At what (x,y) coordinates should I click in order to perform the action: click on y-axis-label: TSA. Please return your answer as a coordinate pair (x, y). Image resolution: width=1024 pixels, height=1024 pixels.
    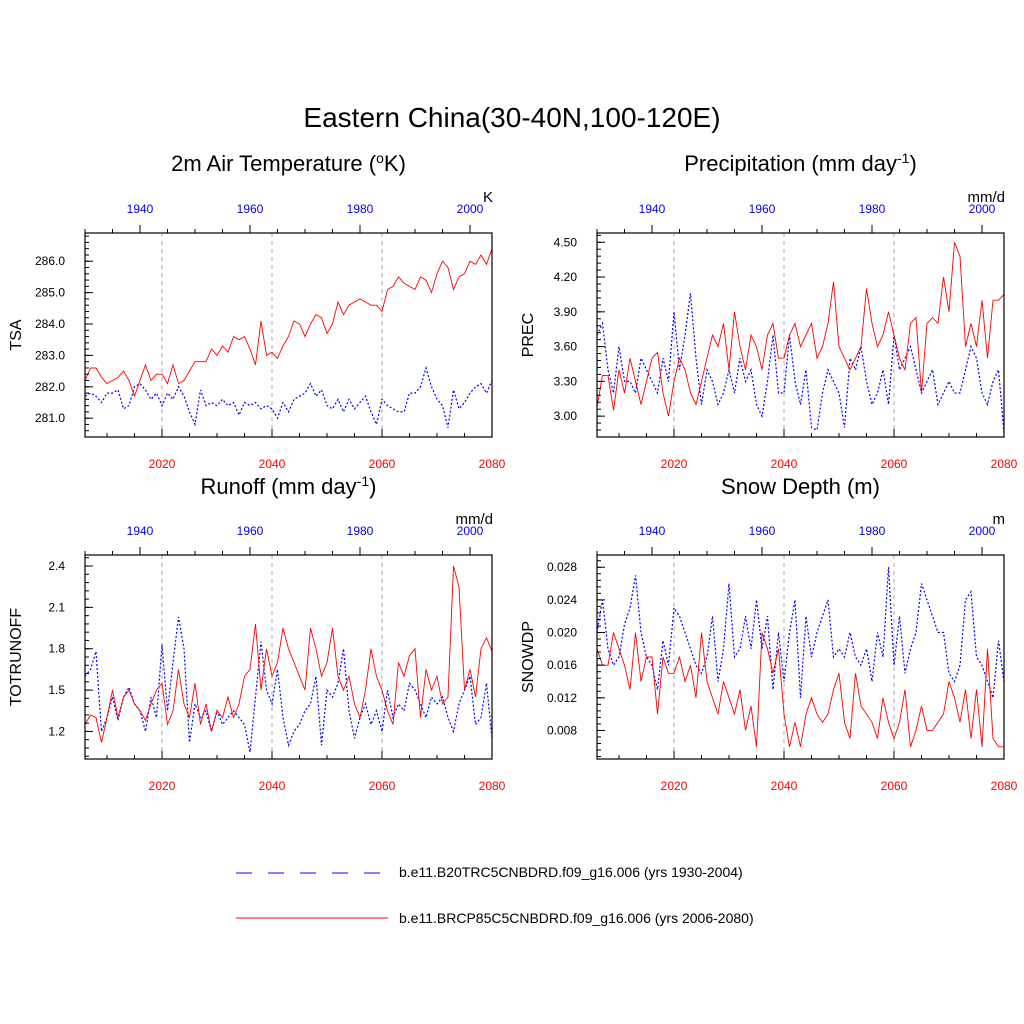
    Looking at the image, I should click on (16, 334).